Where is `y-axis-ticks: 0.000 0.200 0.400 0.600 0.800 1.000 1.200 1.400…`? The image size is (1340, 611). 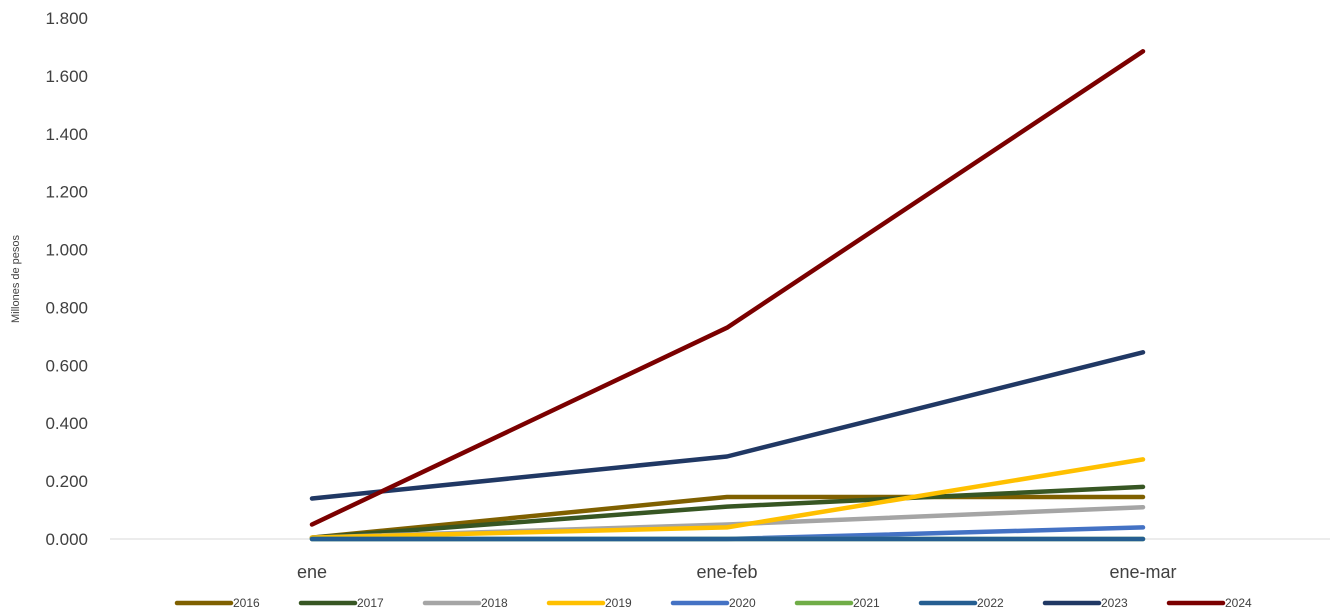
y-axis-ticks: 0.000 0.200 0.400 0.600 0.800 1.000 1.200 1.400… is located at coordinates (66, 279).